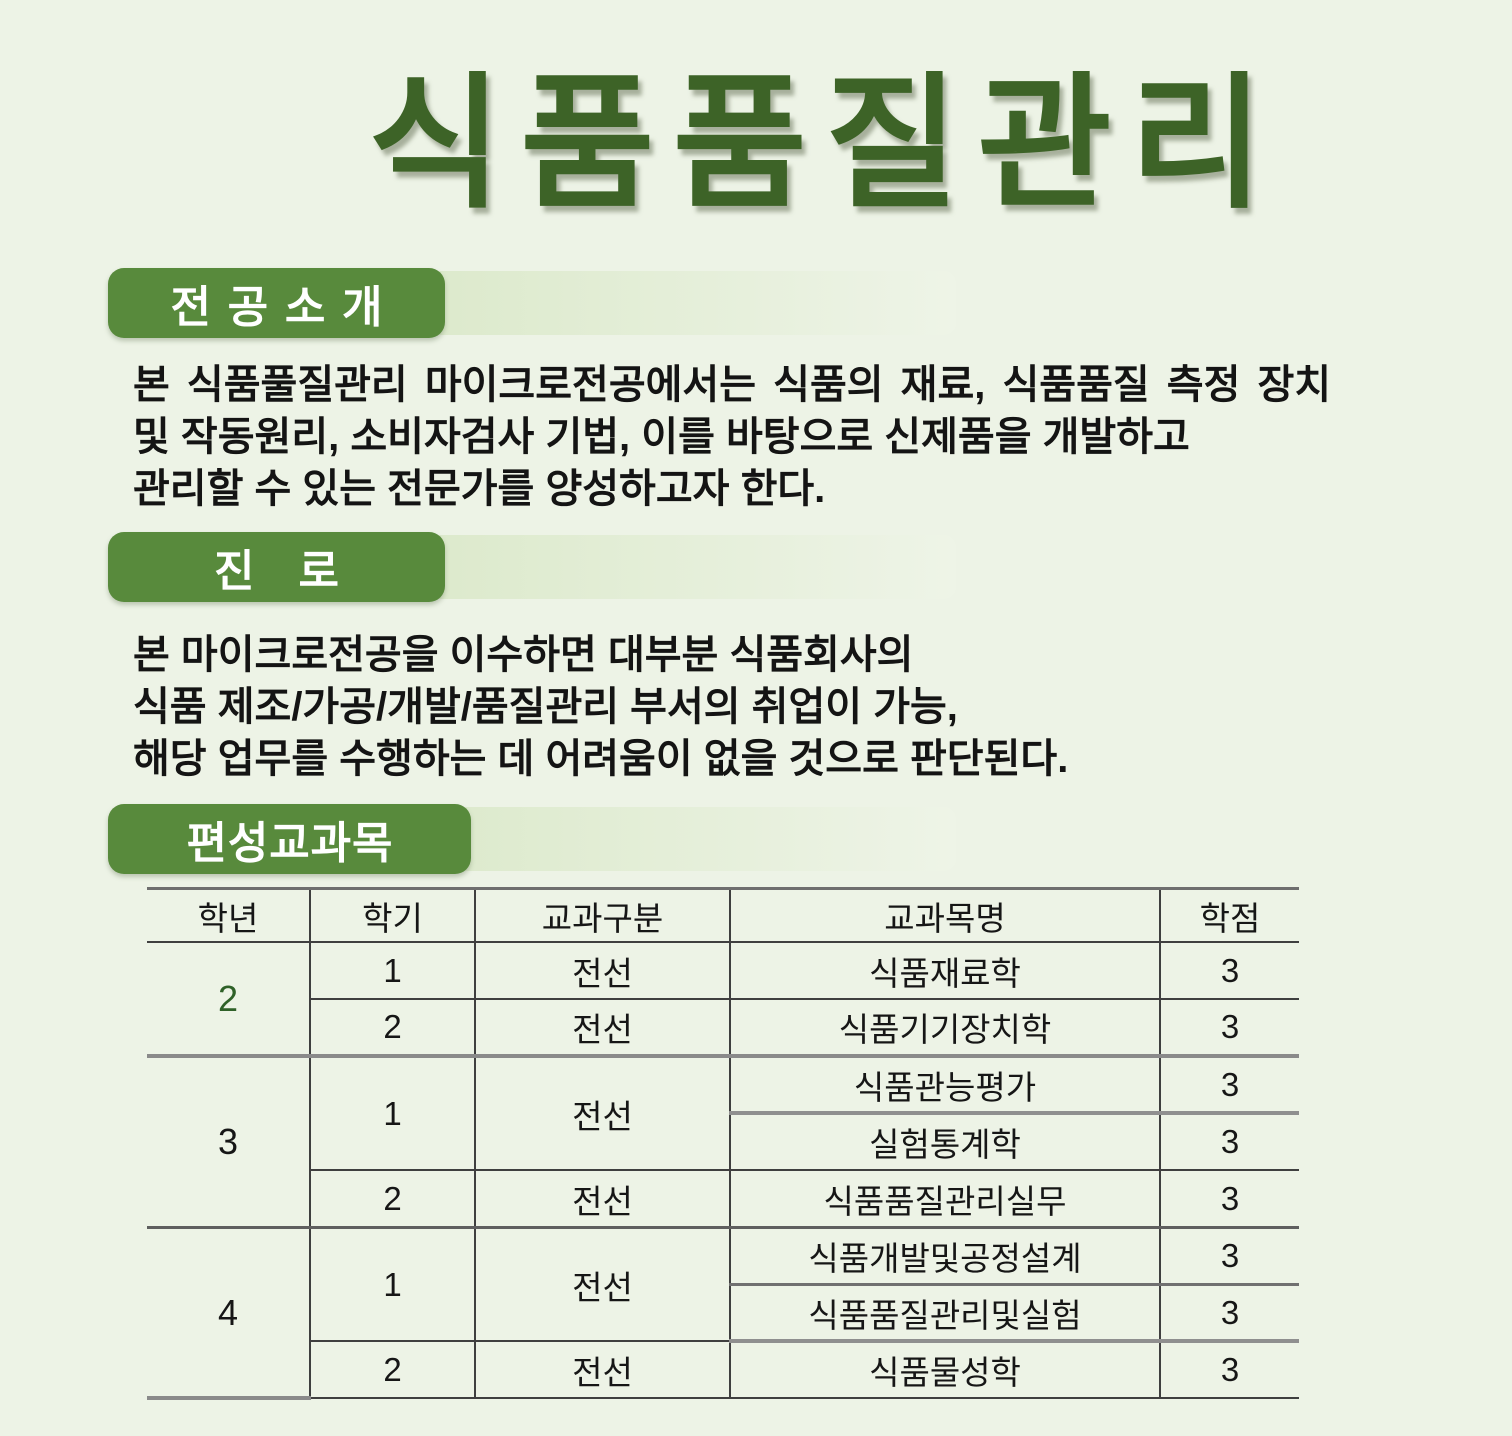 This screenshot has width=1512, height=1436. Describe the element at coordinates (944, 1199) in the screenshot. I see `course-name-cell: 식품품질관리실무` at that location.